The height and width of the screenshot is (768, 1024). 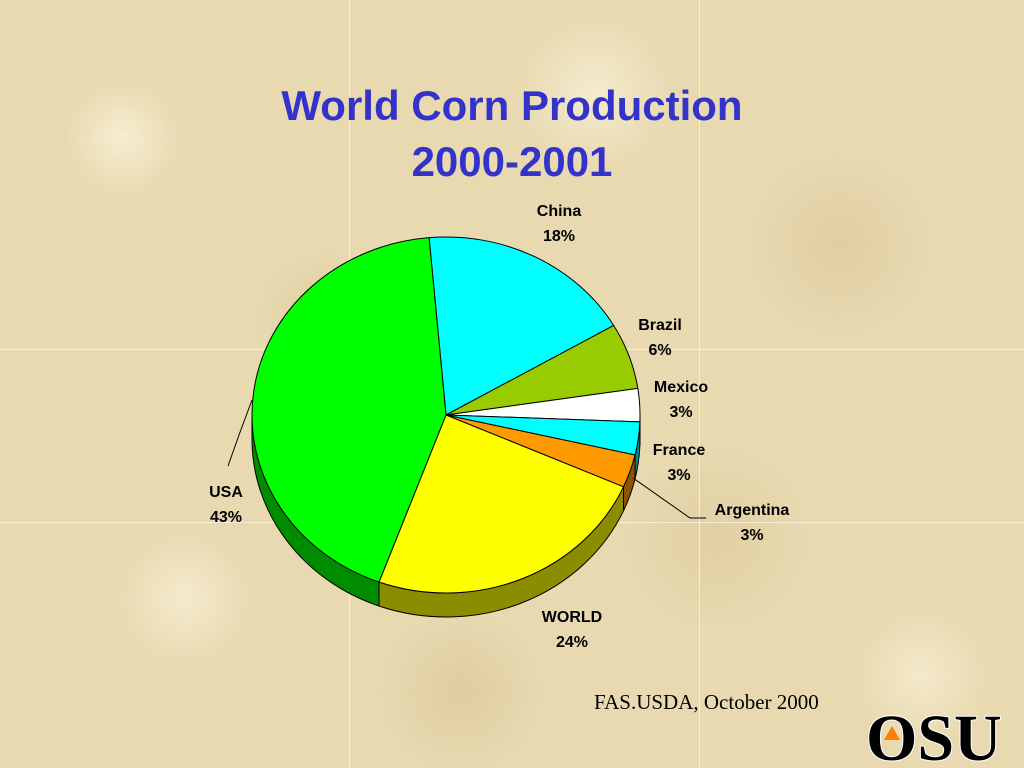 What do you see at coordinates (512, 161) in the screenshot?
I see `slide-title-line2: 2000-2001` at bounding box center [512, 161].